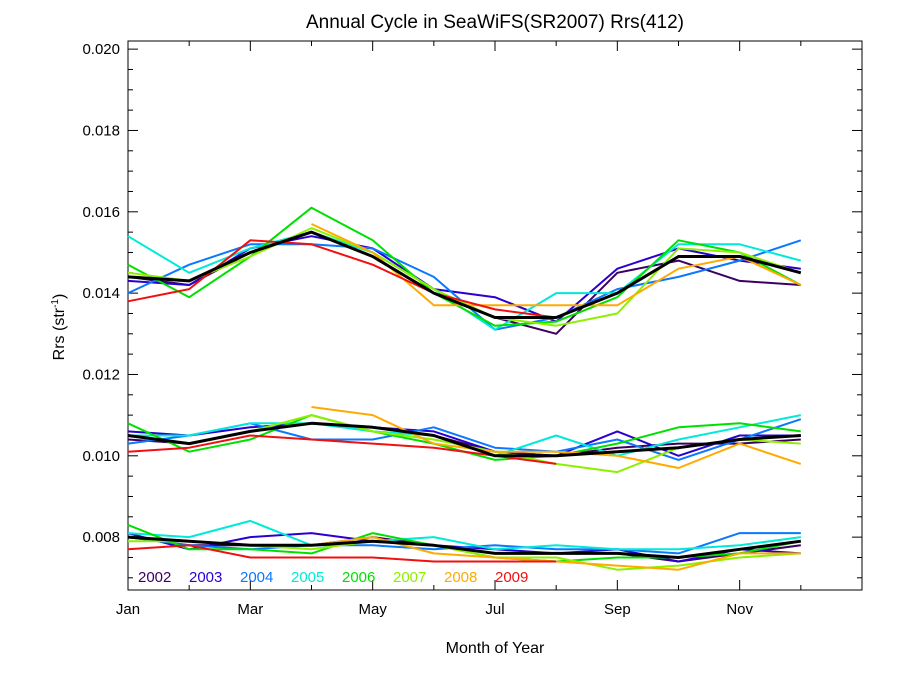 Image resolution: width=900 pixels, height=675 pixels. Describe the element at coordinates (101, 374) in the screenshot. I see `y-tick-label: 0.012` at that location.